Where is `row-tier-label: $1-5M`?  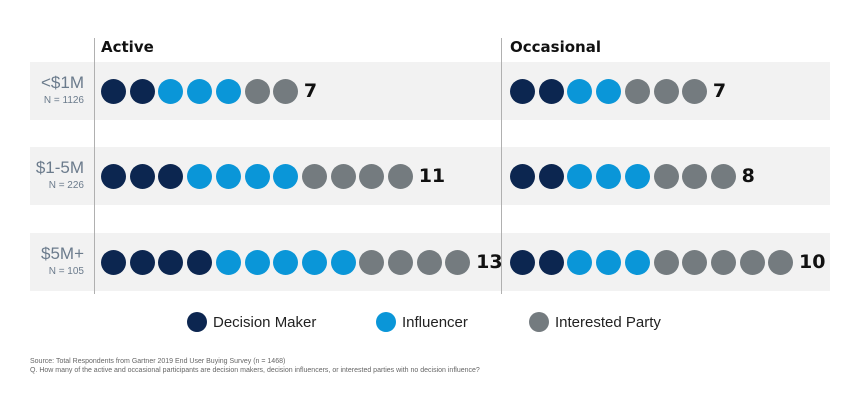
row-tier-label: $1-5M is located at coordinates (59, 167).